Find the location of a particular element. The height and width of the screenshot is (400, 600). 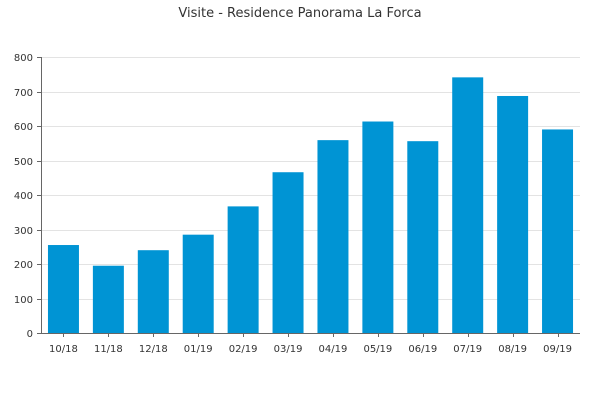

y-tick-label: 400 is located at coordinates (23, 196).